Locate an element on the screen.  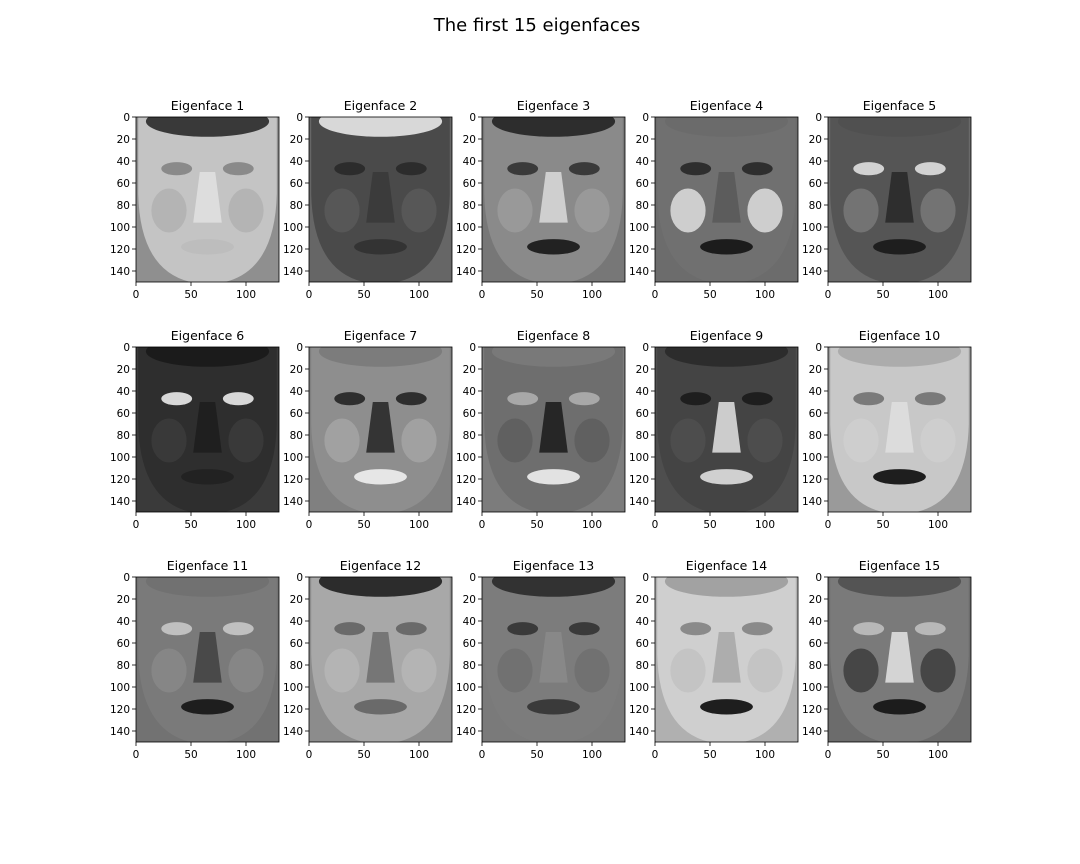
panel-title: Eigenface 10 is located at coordinates (899, 335).